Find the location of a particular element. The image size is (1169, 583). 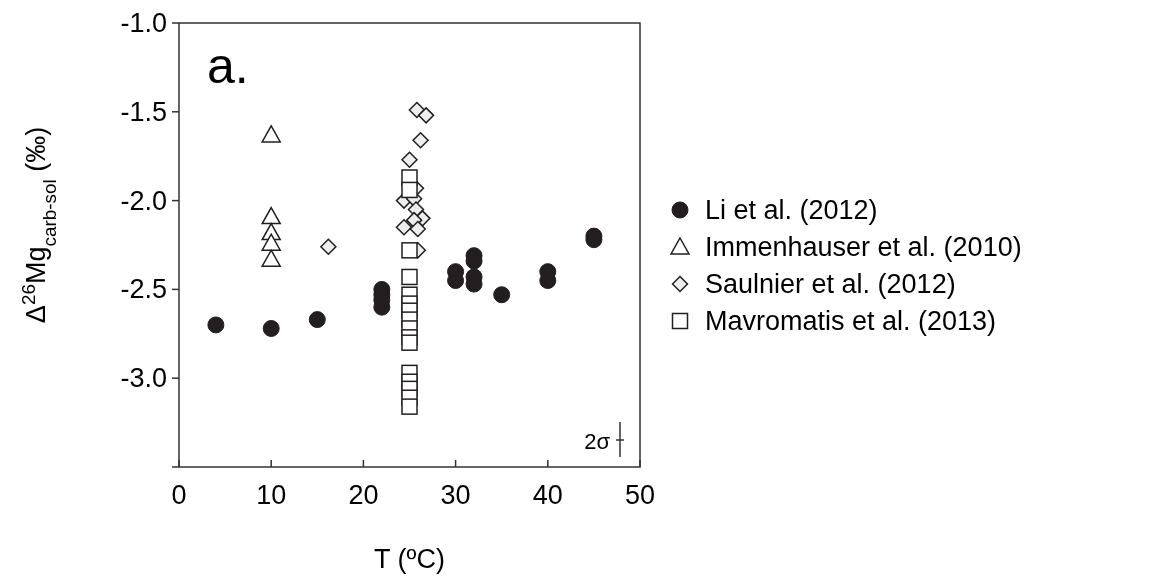

x-tick-label: 0 is located at coordinates (179, 495).